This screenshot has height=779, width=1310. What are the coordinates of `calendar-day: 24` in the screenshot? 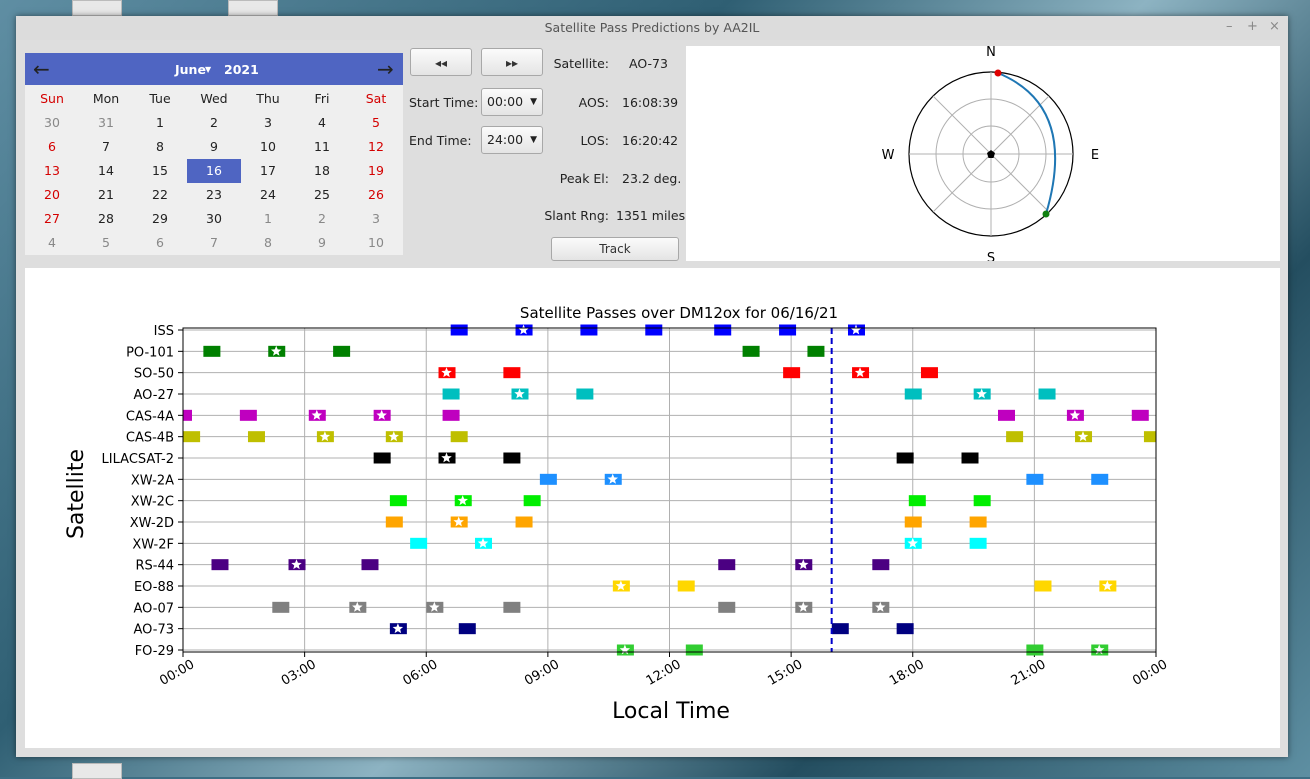 It's located at (268, 194).